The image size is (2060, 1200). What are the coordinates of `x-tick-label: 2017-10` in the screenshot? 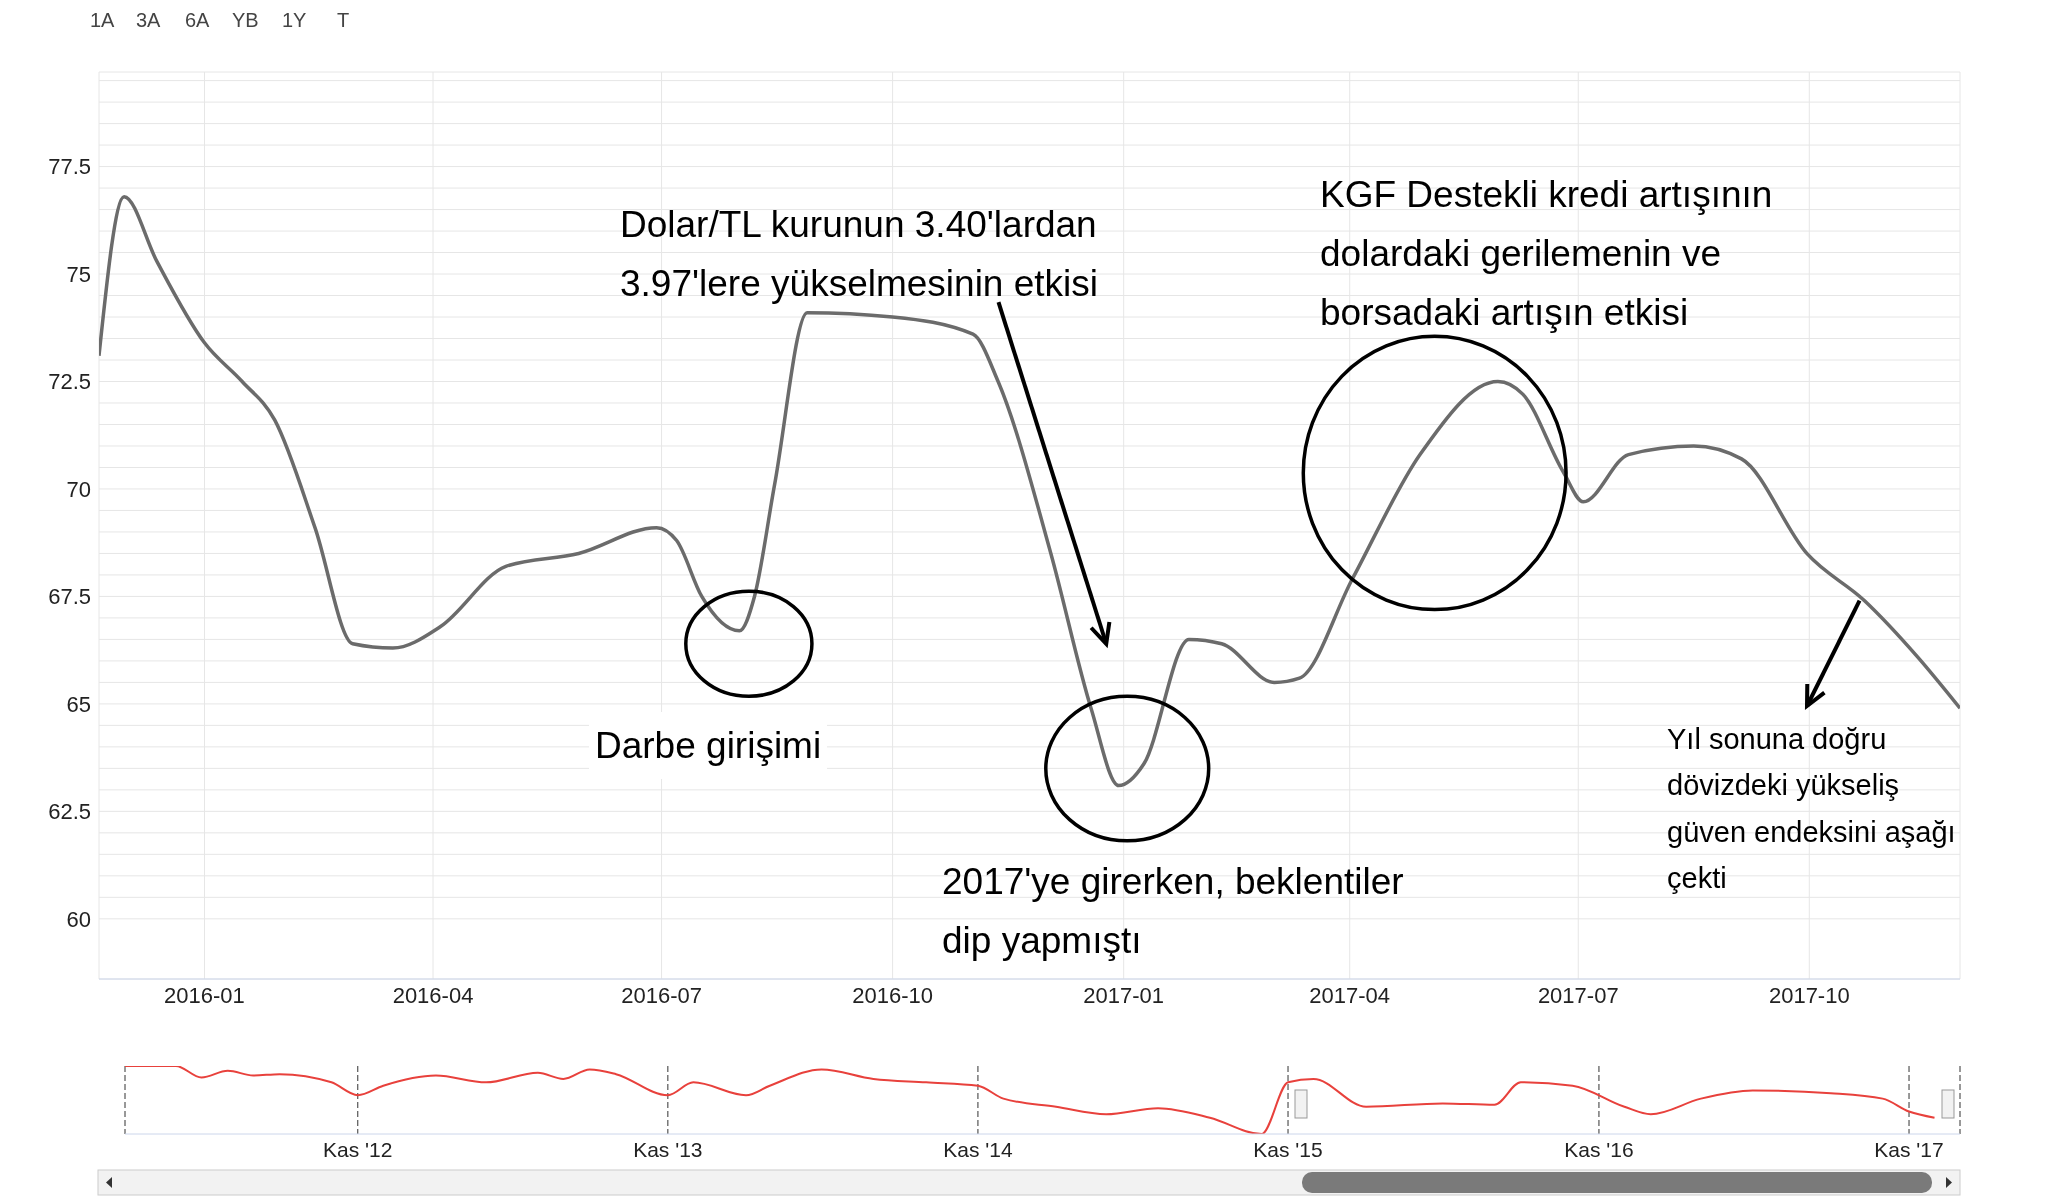 It's located at (1809, 995).